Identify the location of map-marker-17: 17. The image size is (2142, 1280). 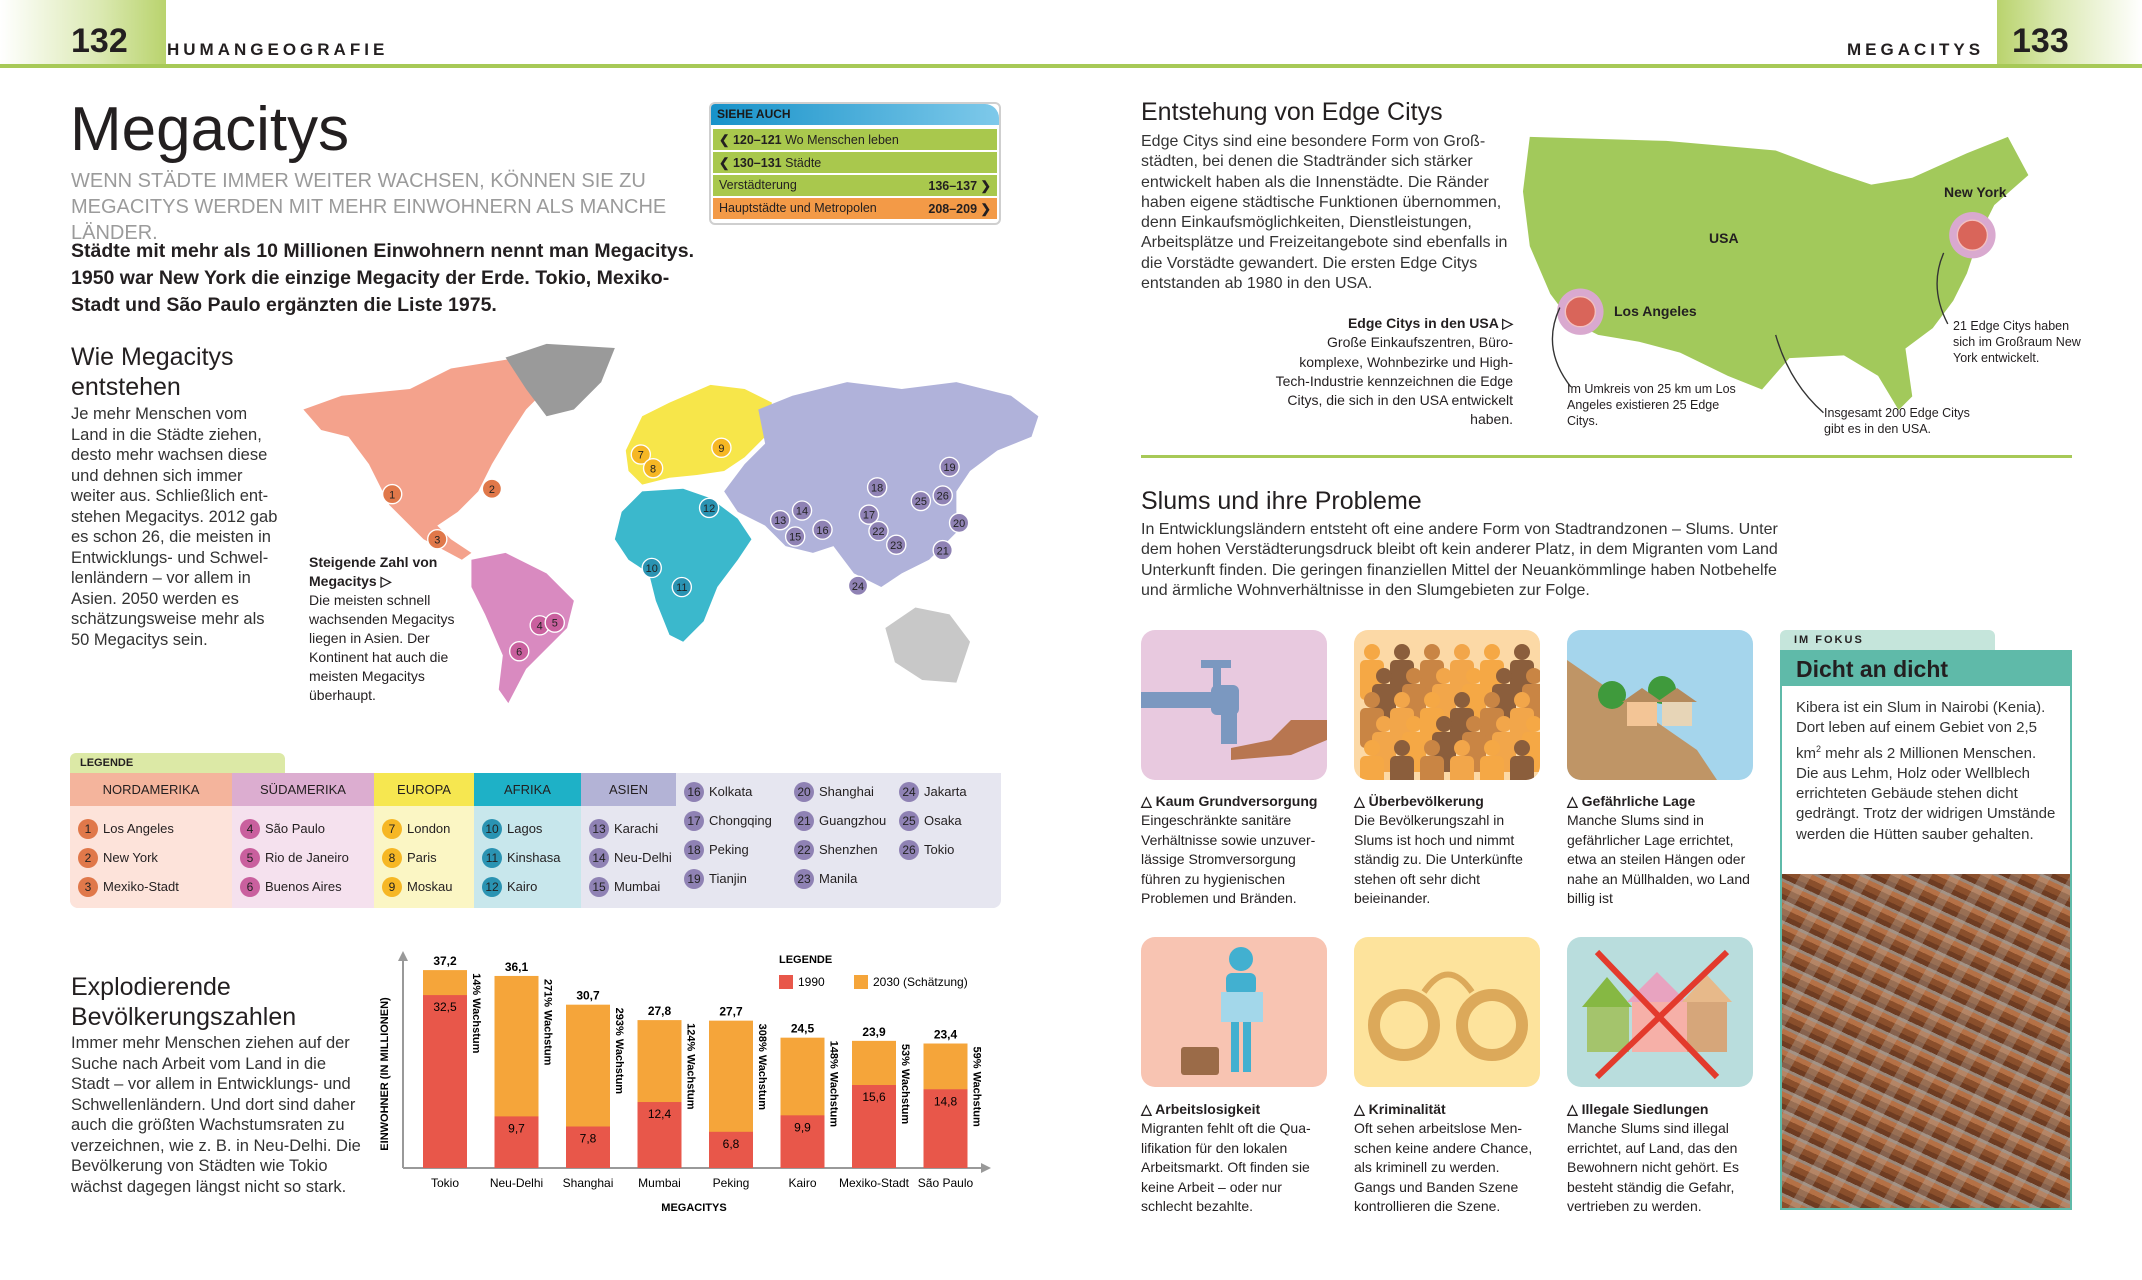
(869, 514).